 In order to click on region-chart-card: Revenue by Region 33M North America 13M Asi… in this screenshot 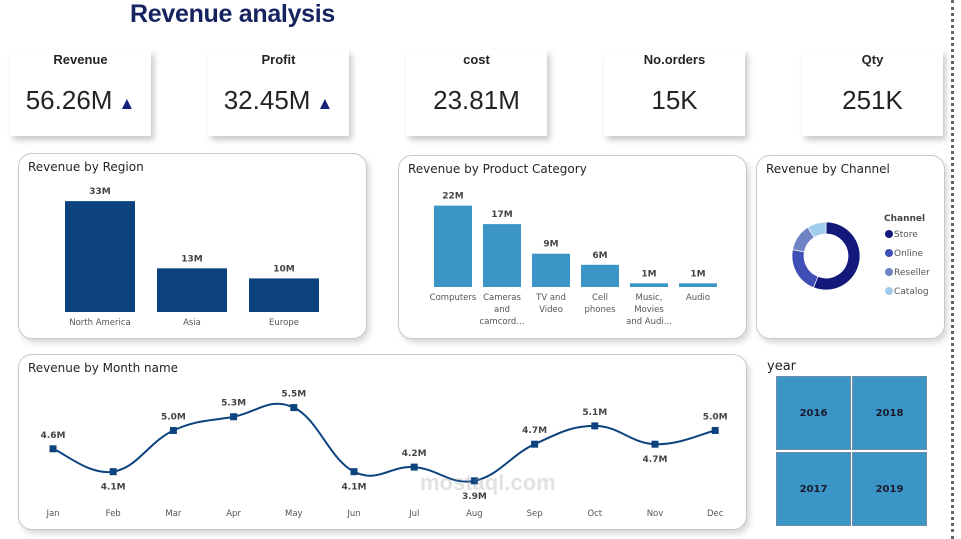, I will do `click(192, 246)`.